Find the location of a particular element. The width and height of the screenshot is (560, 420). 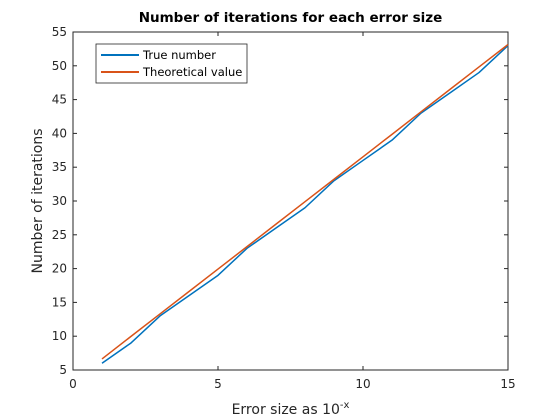

x-axis-label-text: Error size as 10 is located at coordinates (286, 410).